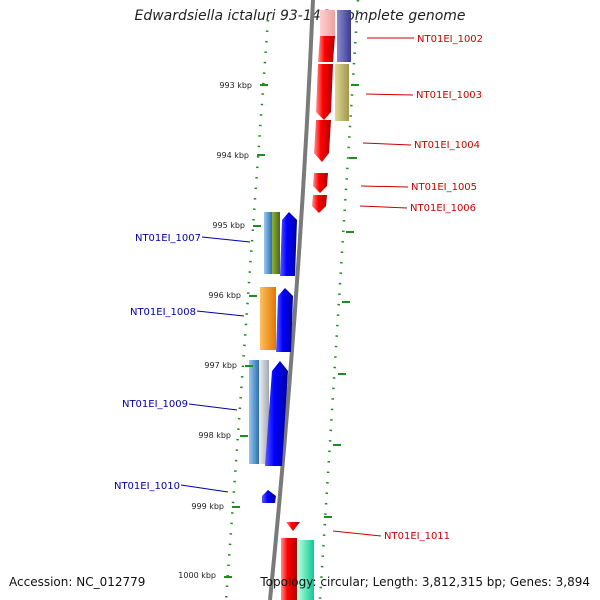 The width and height of the screenshot is (600, 600). I want to click on reverse-label-connectors, so click(215, 364).